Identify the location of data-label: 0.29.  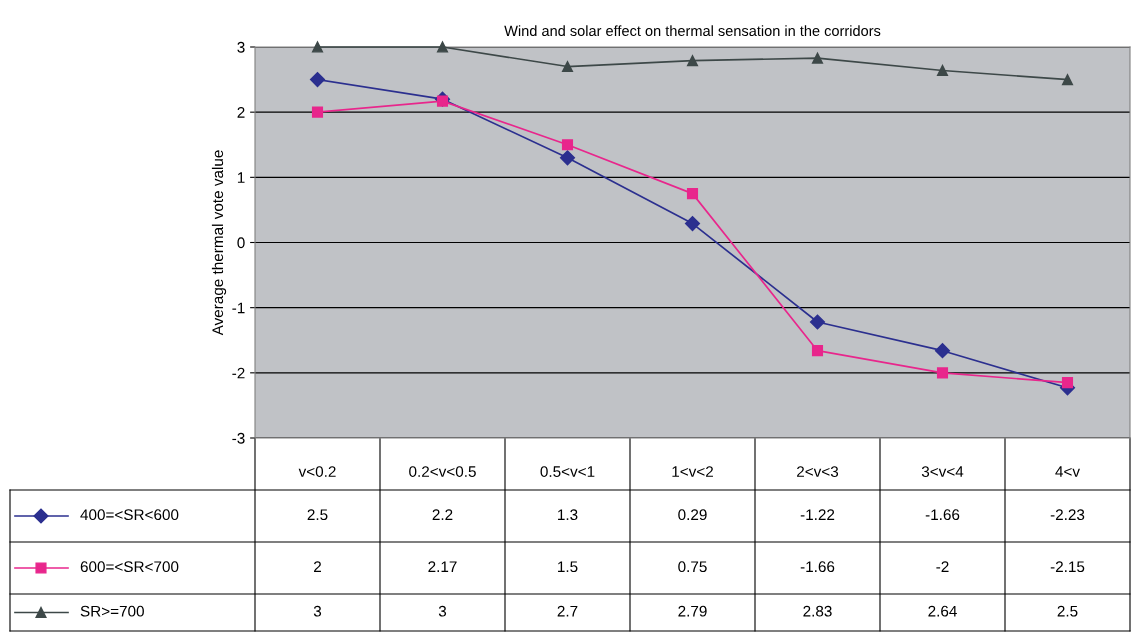
(692, 515).